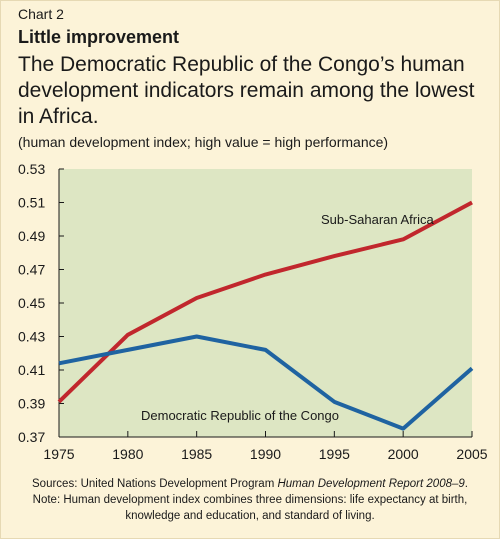 Image resolution: width=500 pixels, height=539 pixels. What do you see at coordinates (127, 454) in the screenshot?
I see `x-tick-label: 1980` at bounding box center [127, 454].